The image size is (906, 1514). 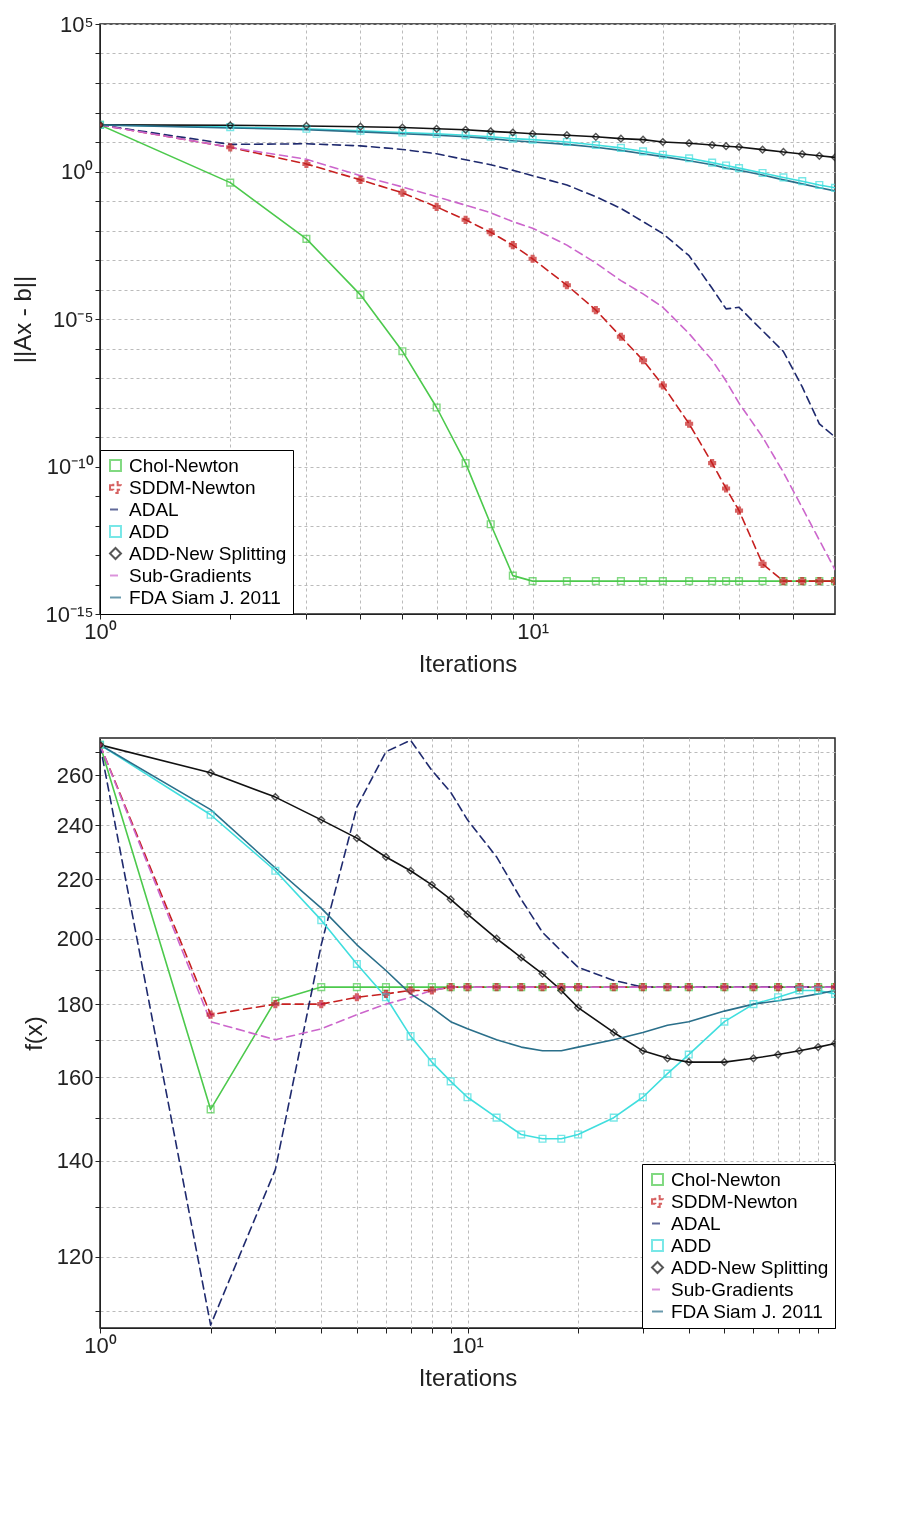 I want to click on y-axis-title: ||Ax - b||, so click(x=22, y=319).